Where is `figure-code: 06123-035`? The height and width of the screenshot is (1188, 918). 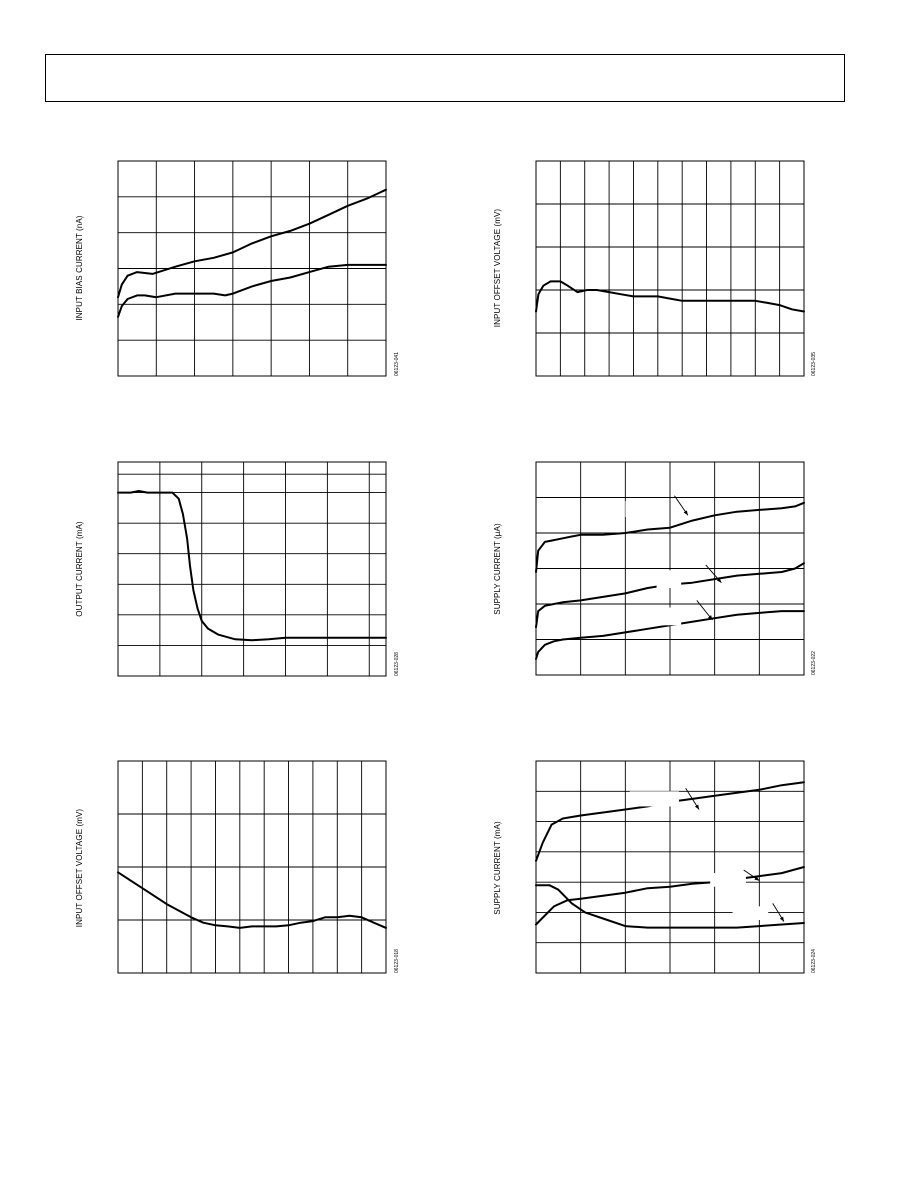 figure-code: 06123-035 is located at coordinates (814, 364).